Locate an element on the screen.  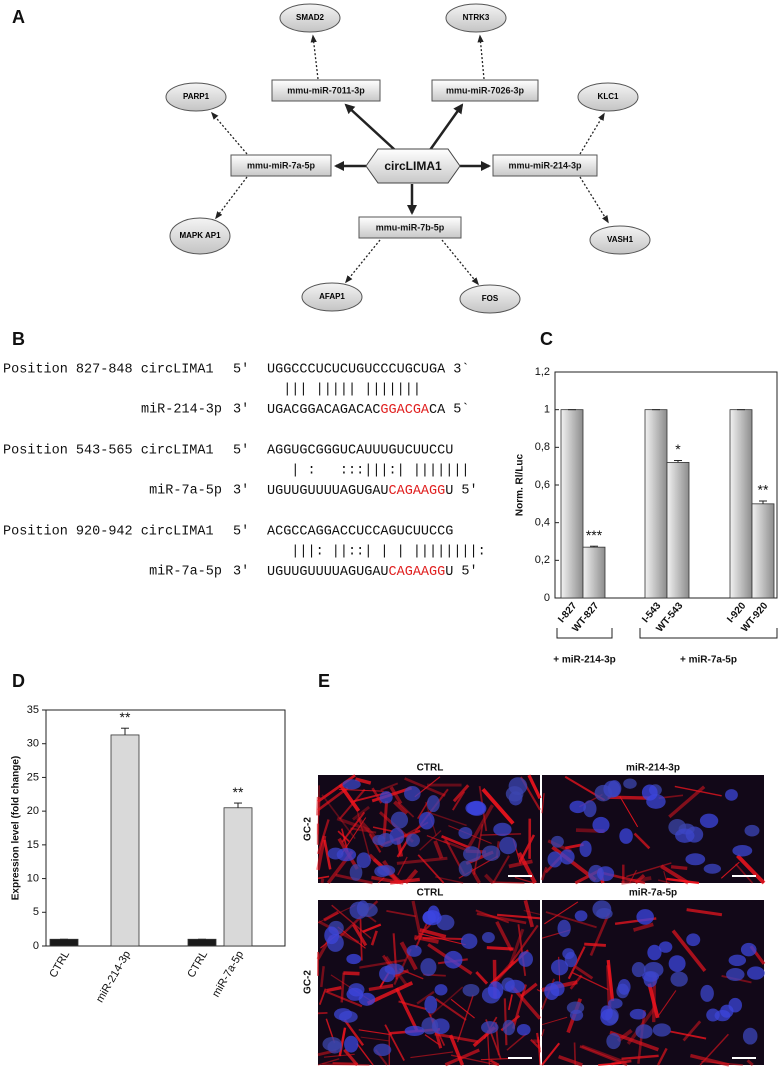
target-label-box: KLC1 is located at coordinates (608, 96).